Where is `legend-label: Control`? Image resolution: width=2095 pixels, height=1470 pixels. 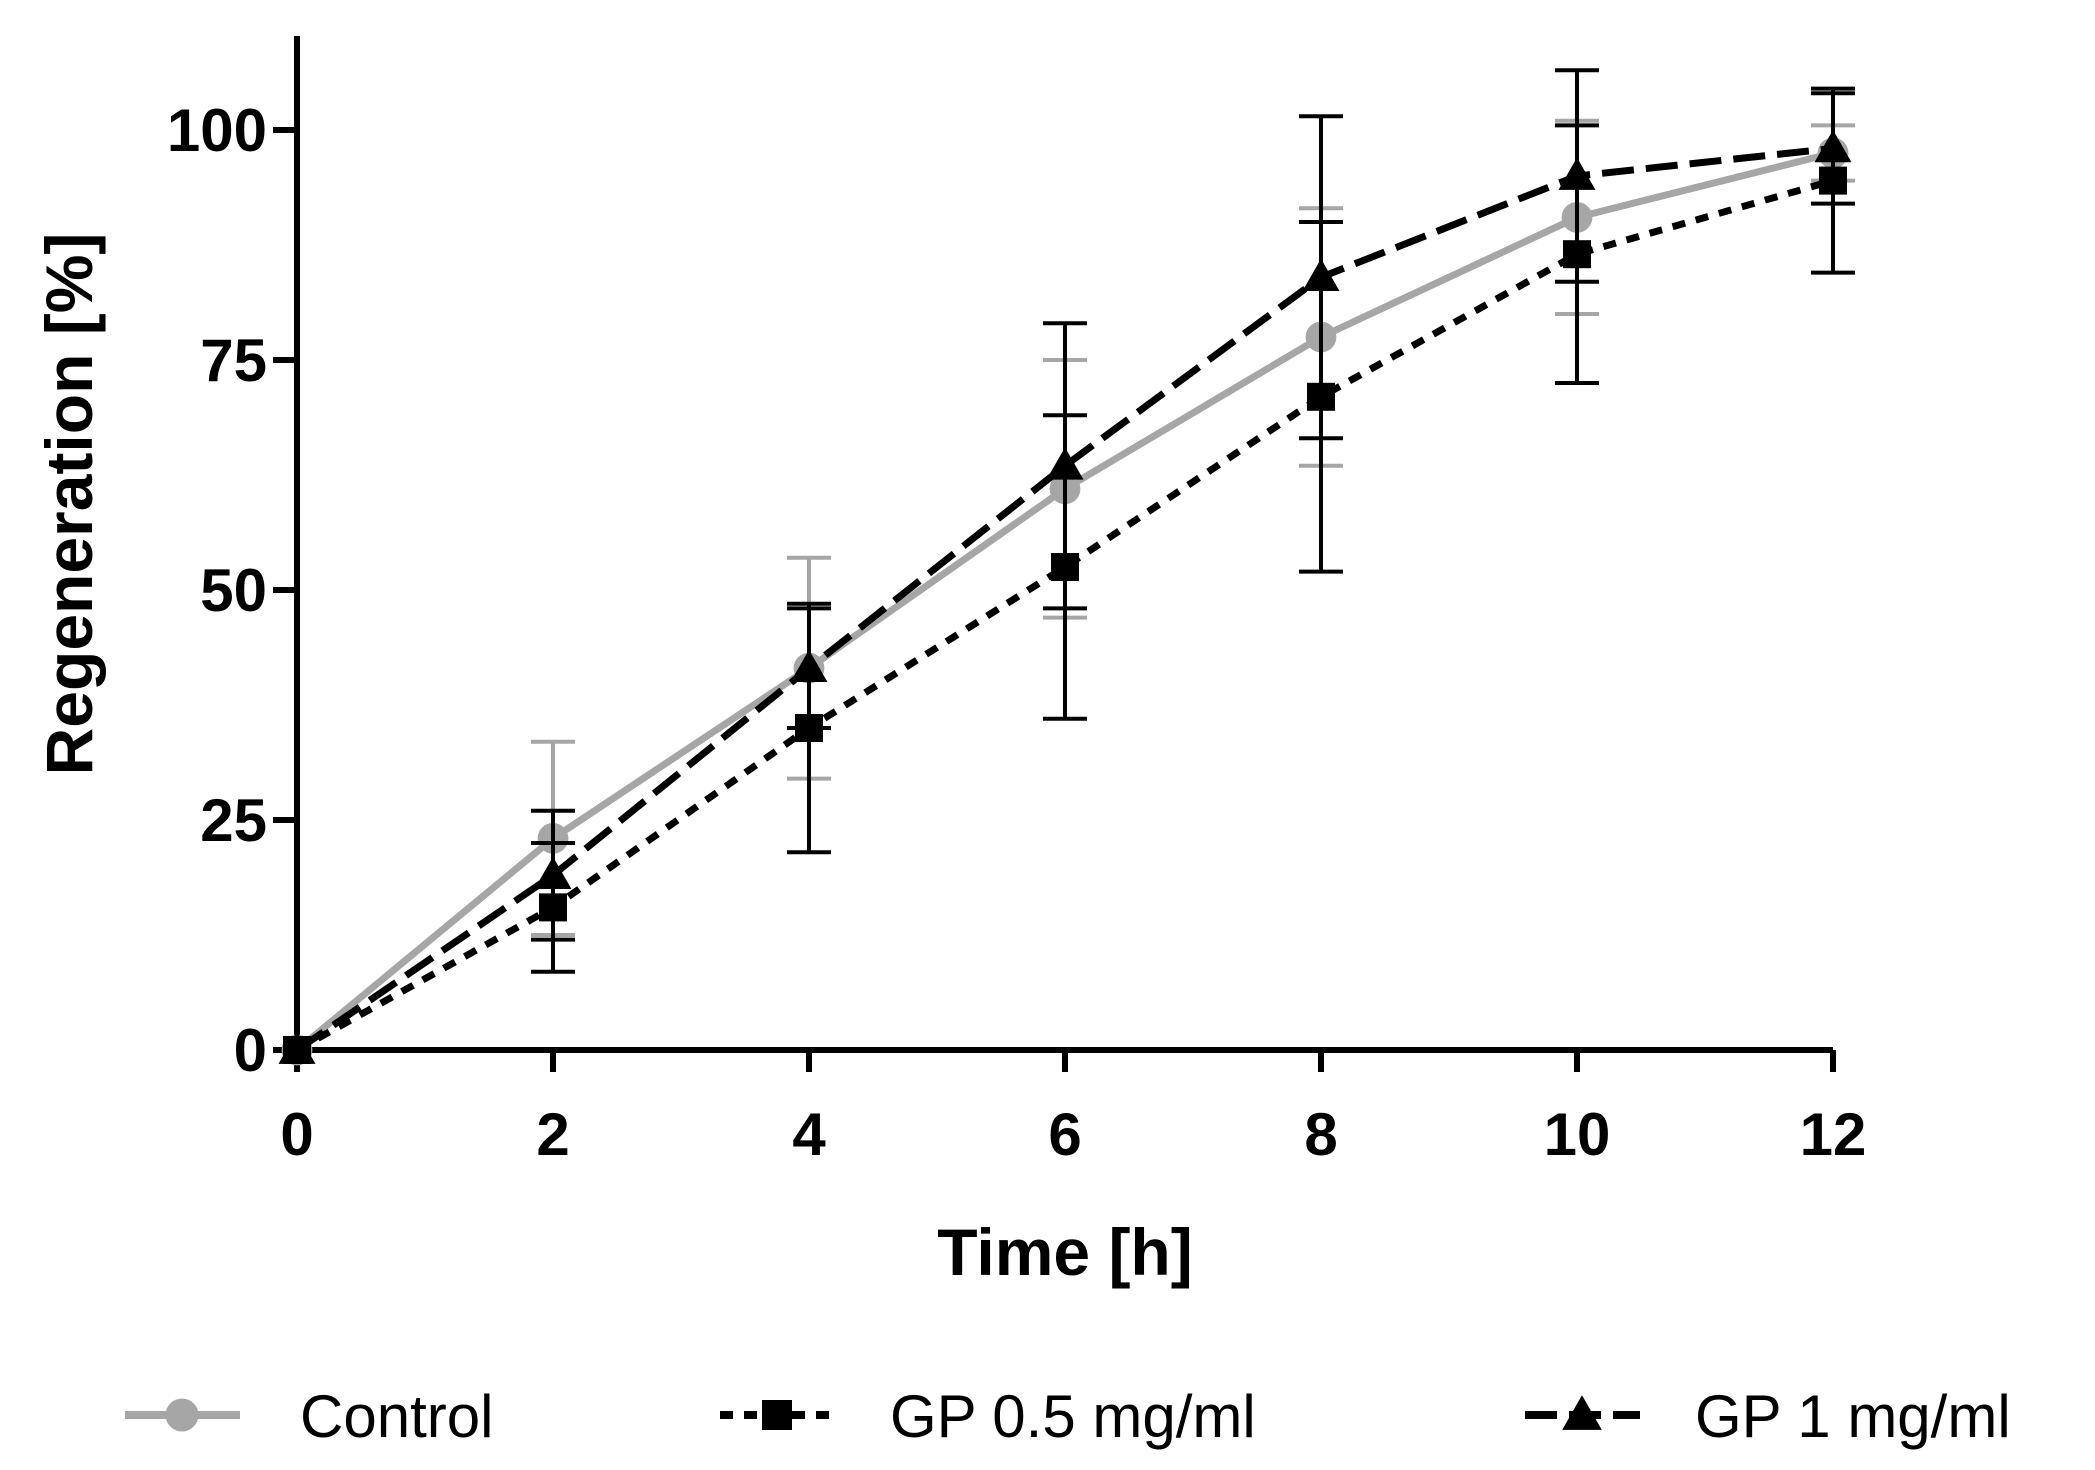
legend-label: Control is located at coordinates (396, 1416).